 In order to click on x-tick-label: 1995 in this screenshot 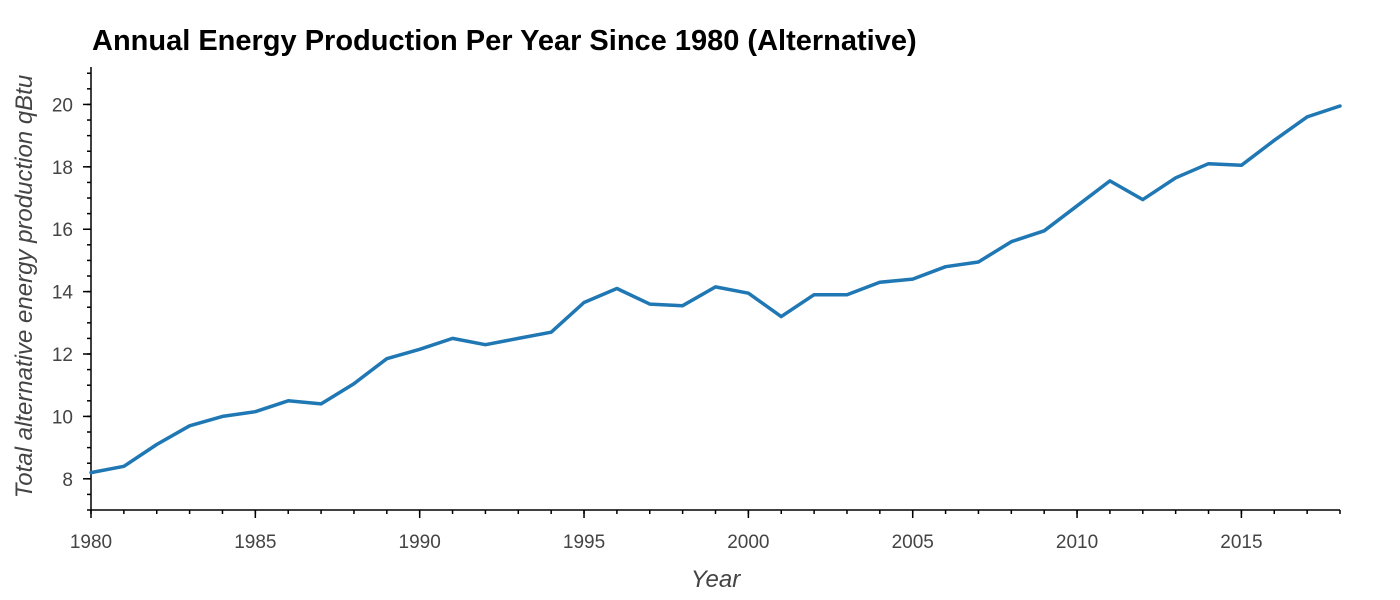, I will do `click(584, 542)`.